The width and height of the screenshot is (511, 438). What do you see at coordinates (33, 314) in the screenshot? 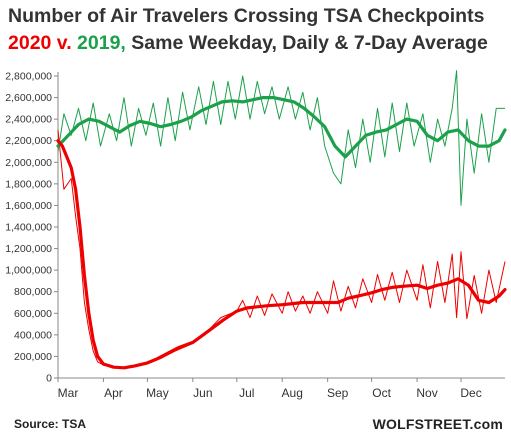
I see `y-tick-label: 600,000` at bounding box center [33, 314].